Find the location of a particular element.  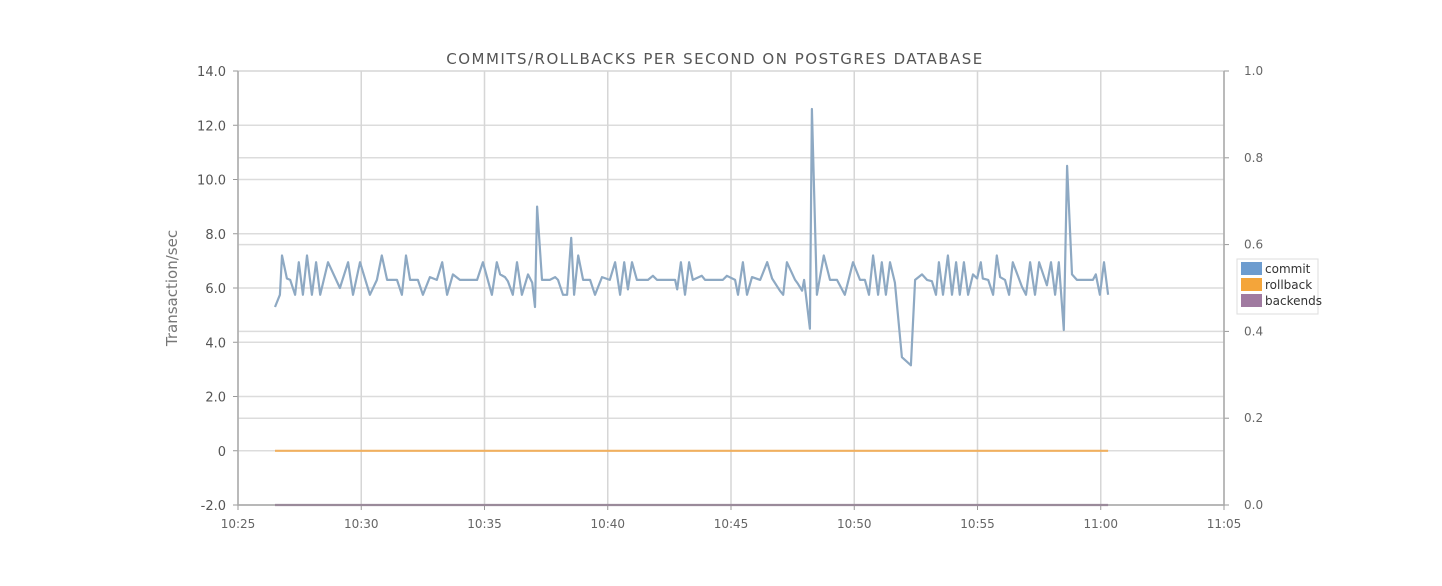

x-tick-label: 10:50 is located at coordinates (854, 524).